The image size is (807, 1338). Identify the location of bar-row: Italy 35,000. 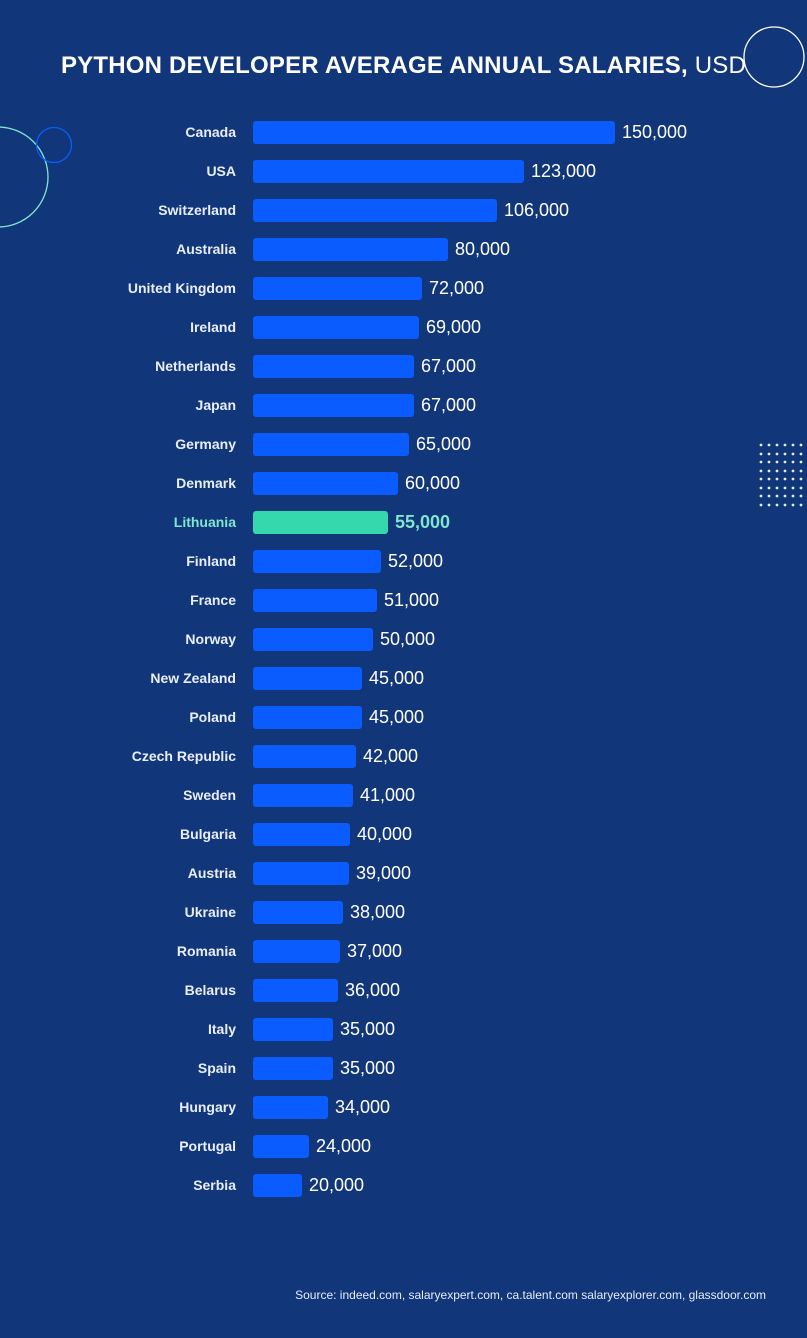
(403, 1030).